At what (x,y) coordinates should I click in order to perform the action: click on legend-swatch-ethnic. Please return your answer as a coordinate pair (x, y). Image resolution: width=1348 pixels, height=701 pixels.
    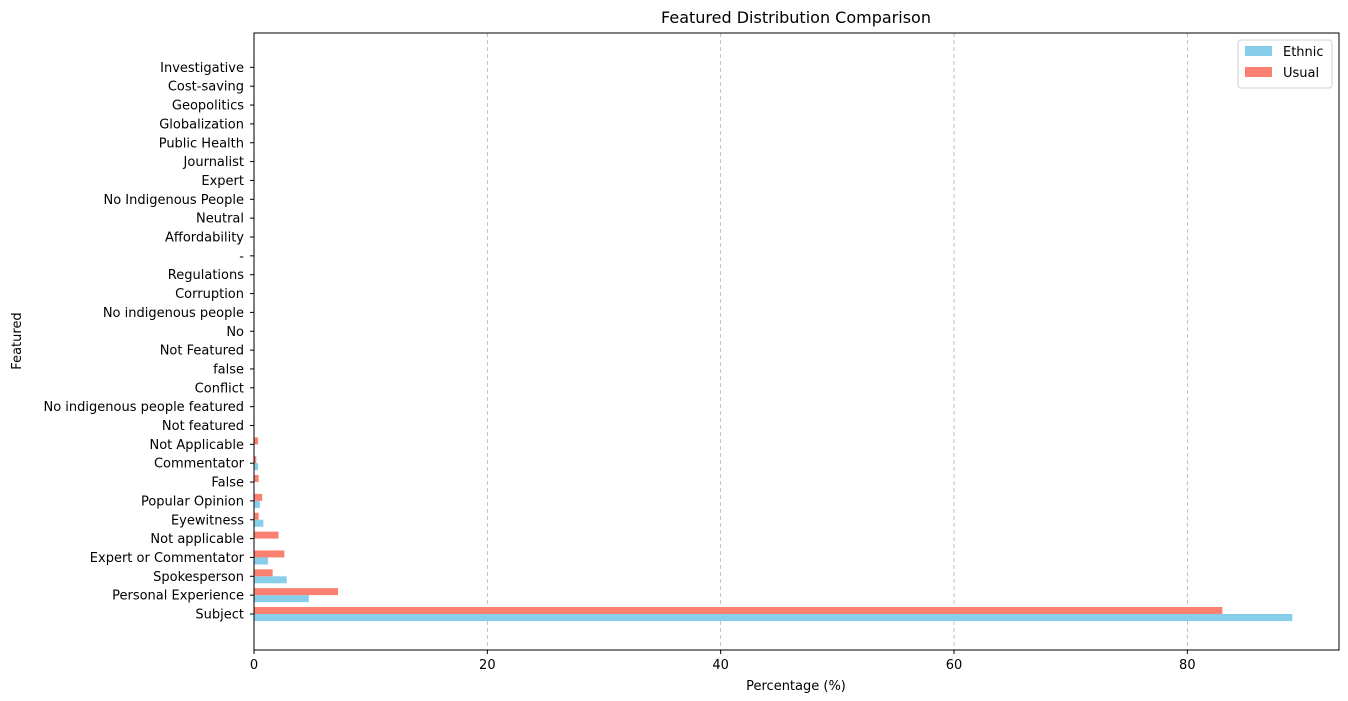
    Looking at the image, I should click on (1258, 51).